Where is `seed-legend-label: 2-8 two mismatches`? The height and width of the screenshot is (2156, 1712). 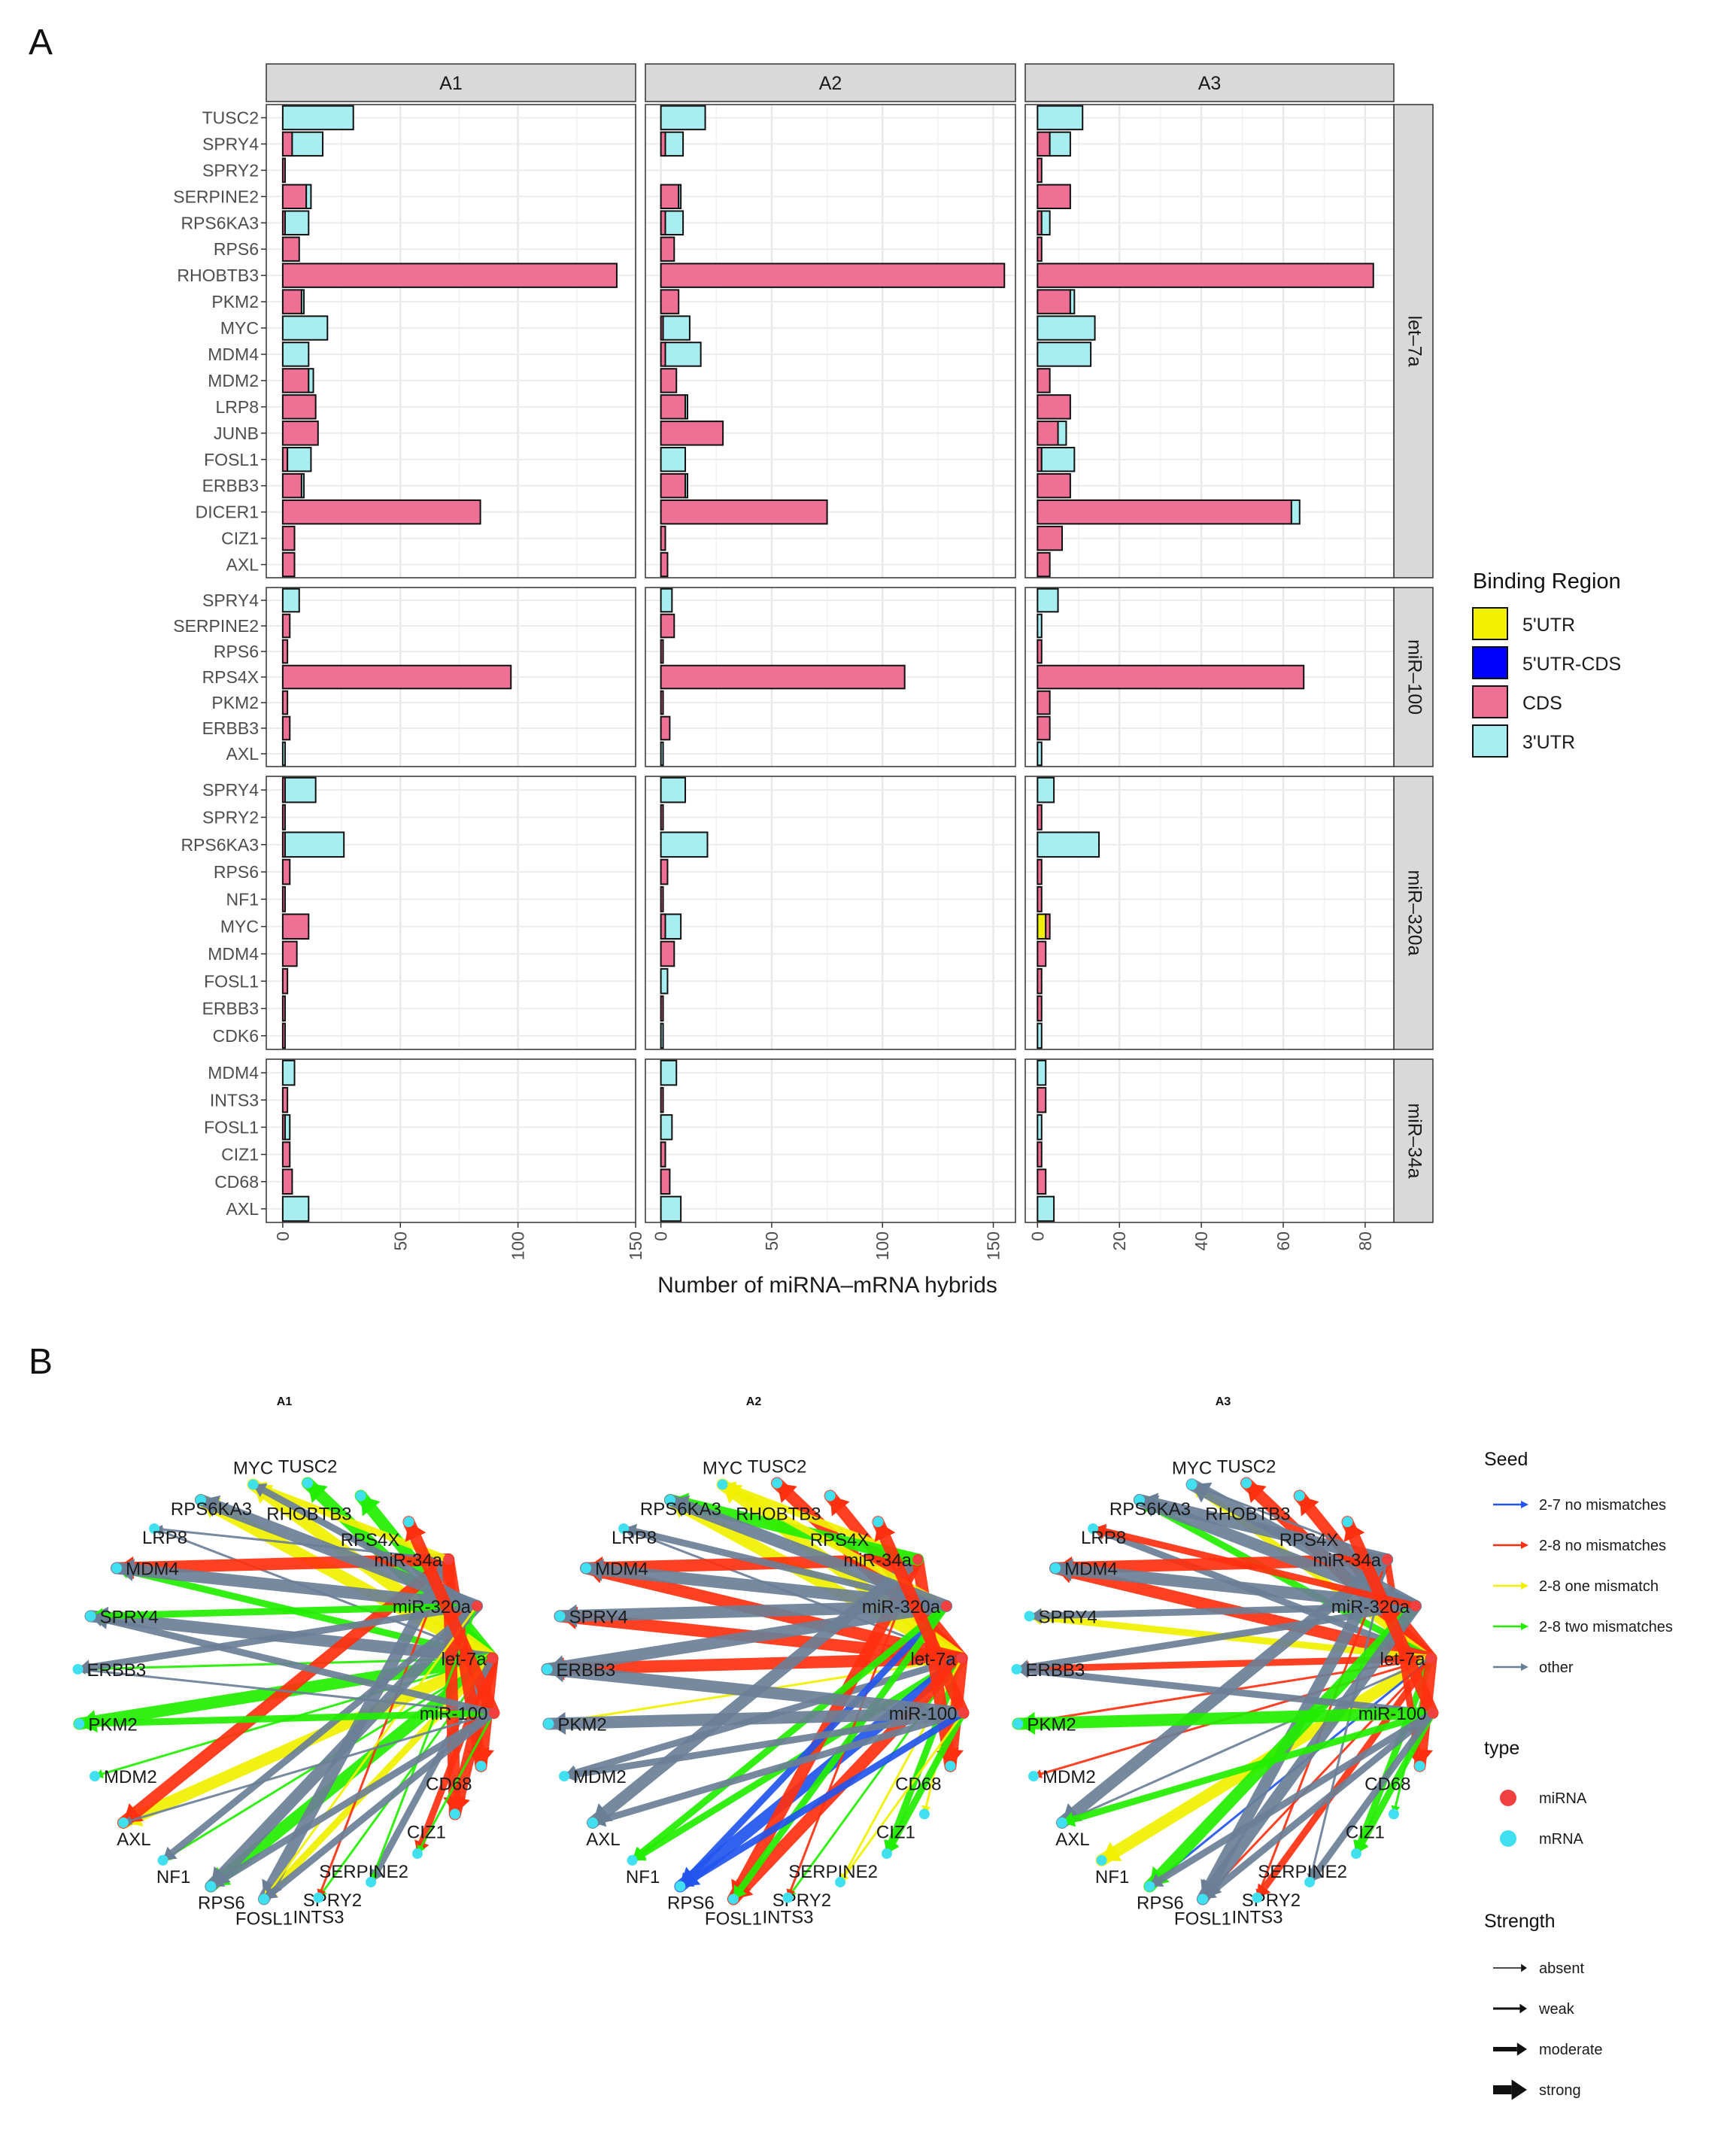 seed-legend-label: 2-8 two mismatches is located at coordinates (1606, 1627).